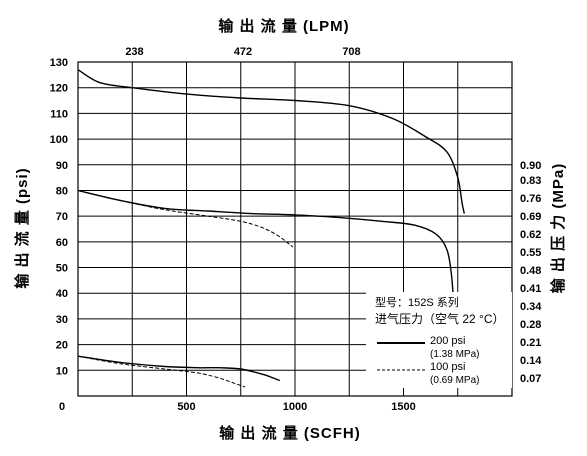  Describe the element at coordinates (439, 318) in the screenshot. I see `legend-condition: 进气压力（空气 22 °C）` at that location.